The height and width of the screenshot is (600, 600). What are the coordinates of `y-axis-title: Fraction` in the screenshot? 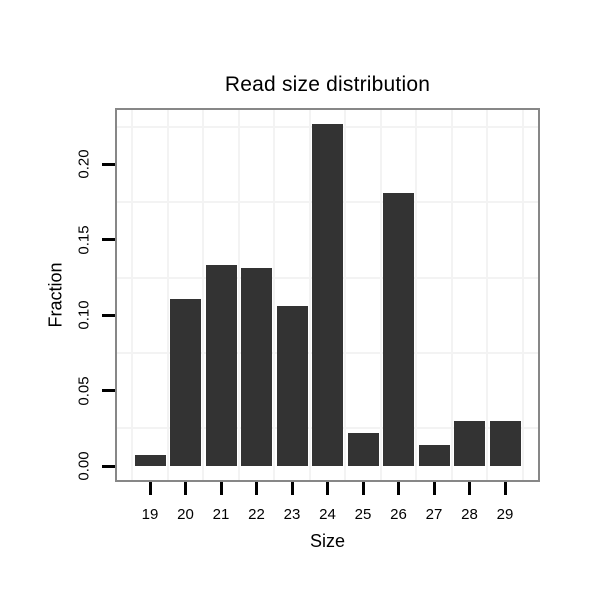 It's located at (55, 295).